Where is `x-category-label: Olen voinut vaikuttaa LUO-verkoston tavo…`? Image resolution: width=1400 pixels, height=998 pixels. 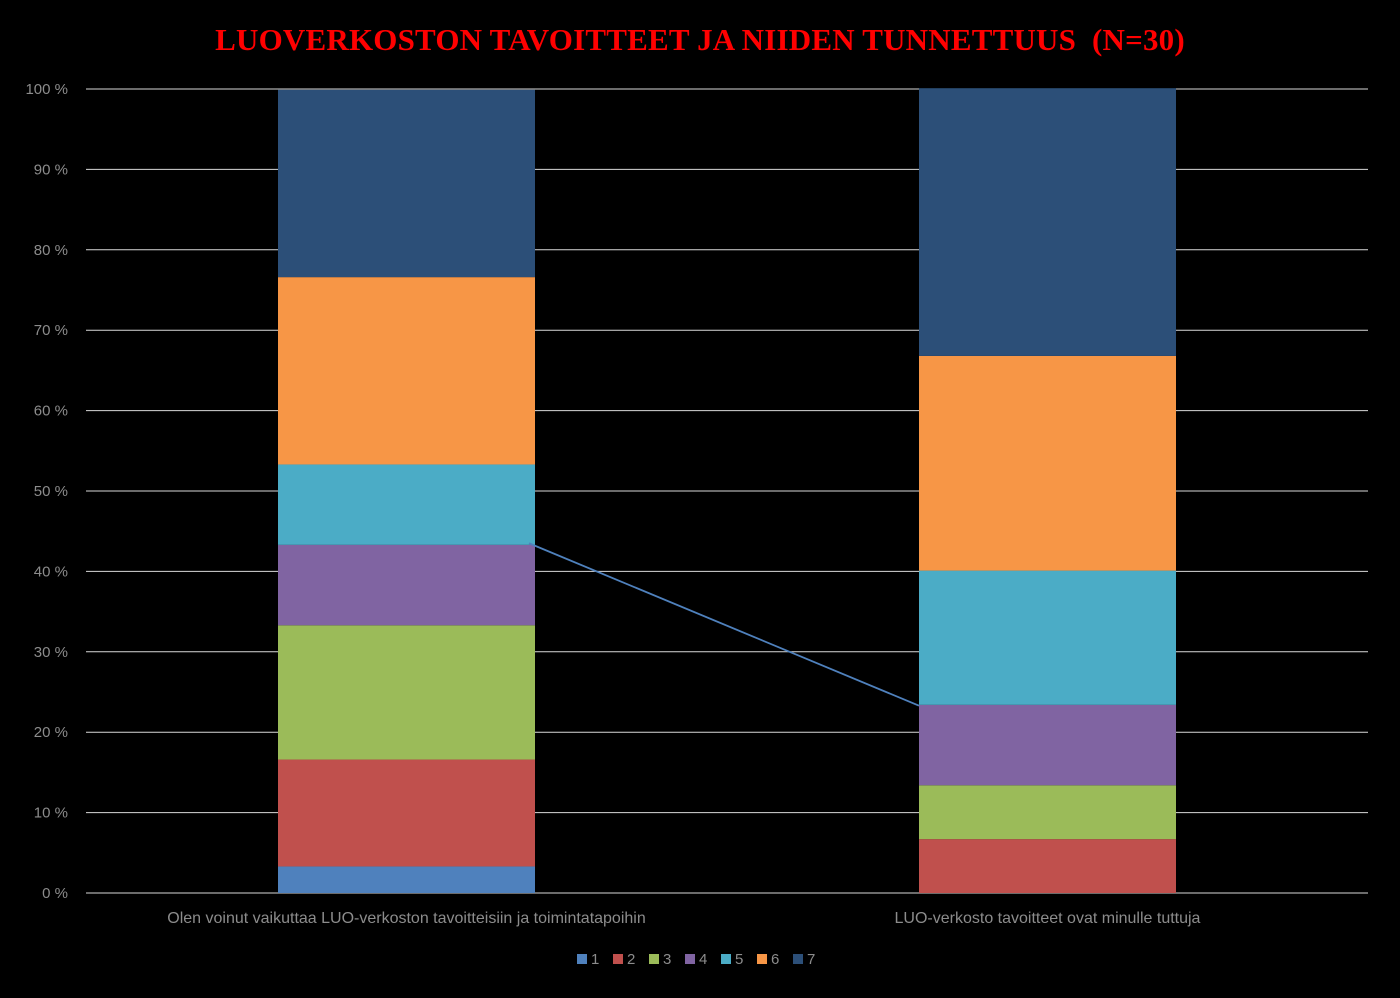 x-category-label: Olen voinut vaikuttaa LUO-verkoston tavo… is located at coordinates (406, 918).